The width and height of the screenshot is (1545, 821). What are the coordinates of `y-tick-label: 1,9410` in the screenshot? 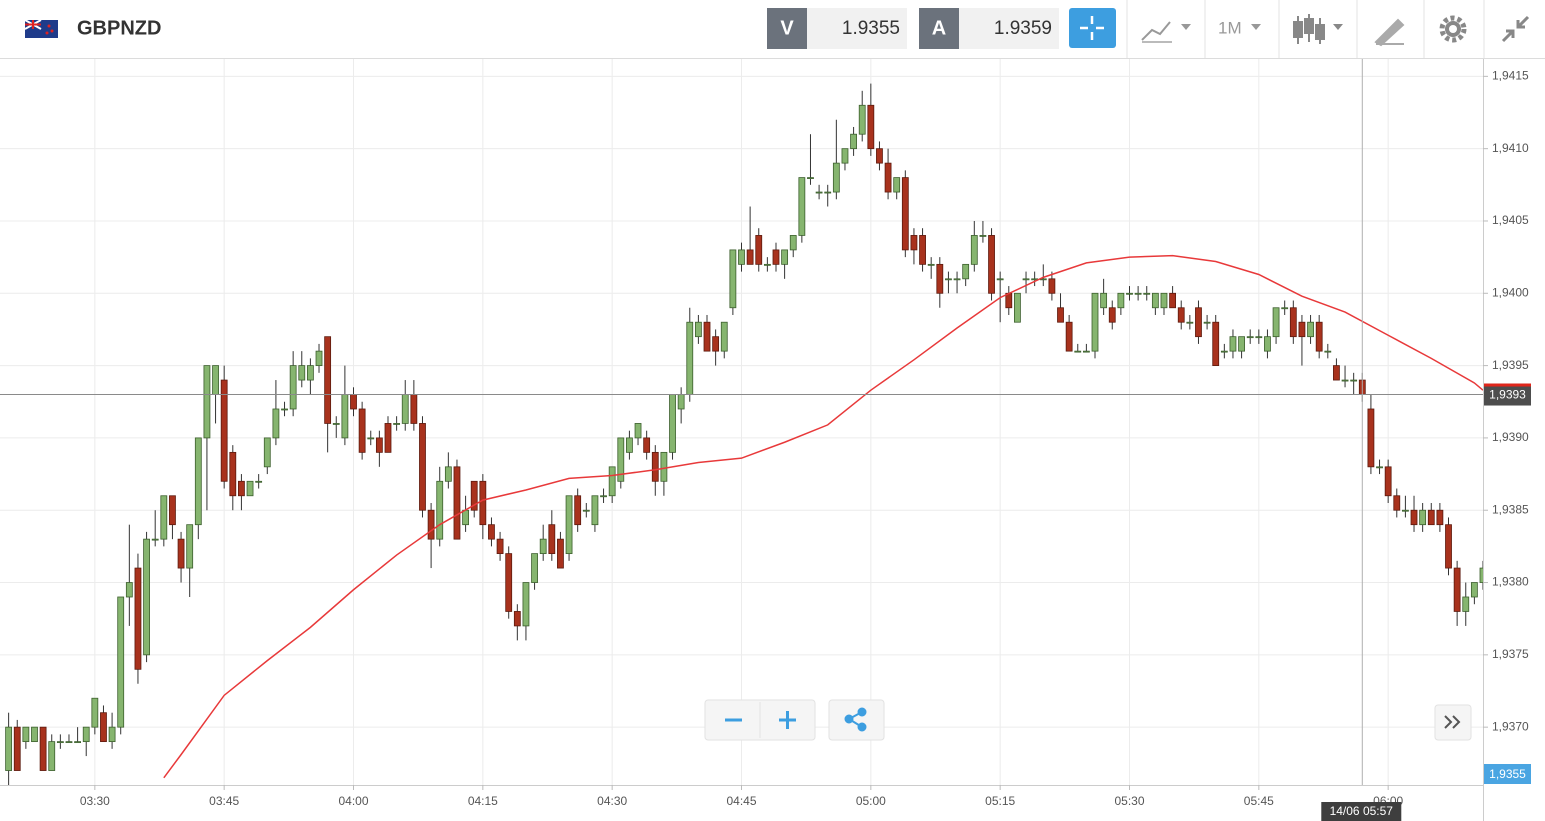 It's located at (1510, 148).